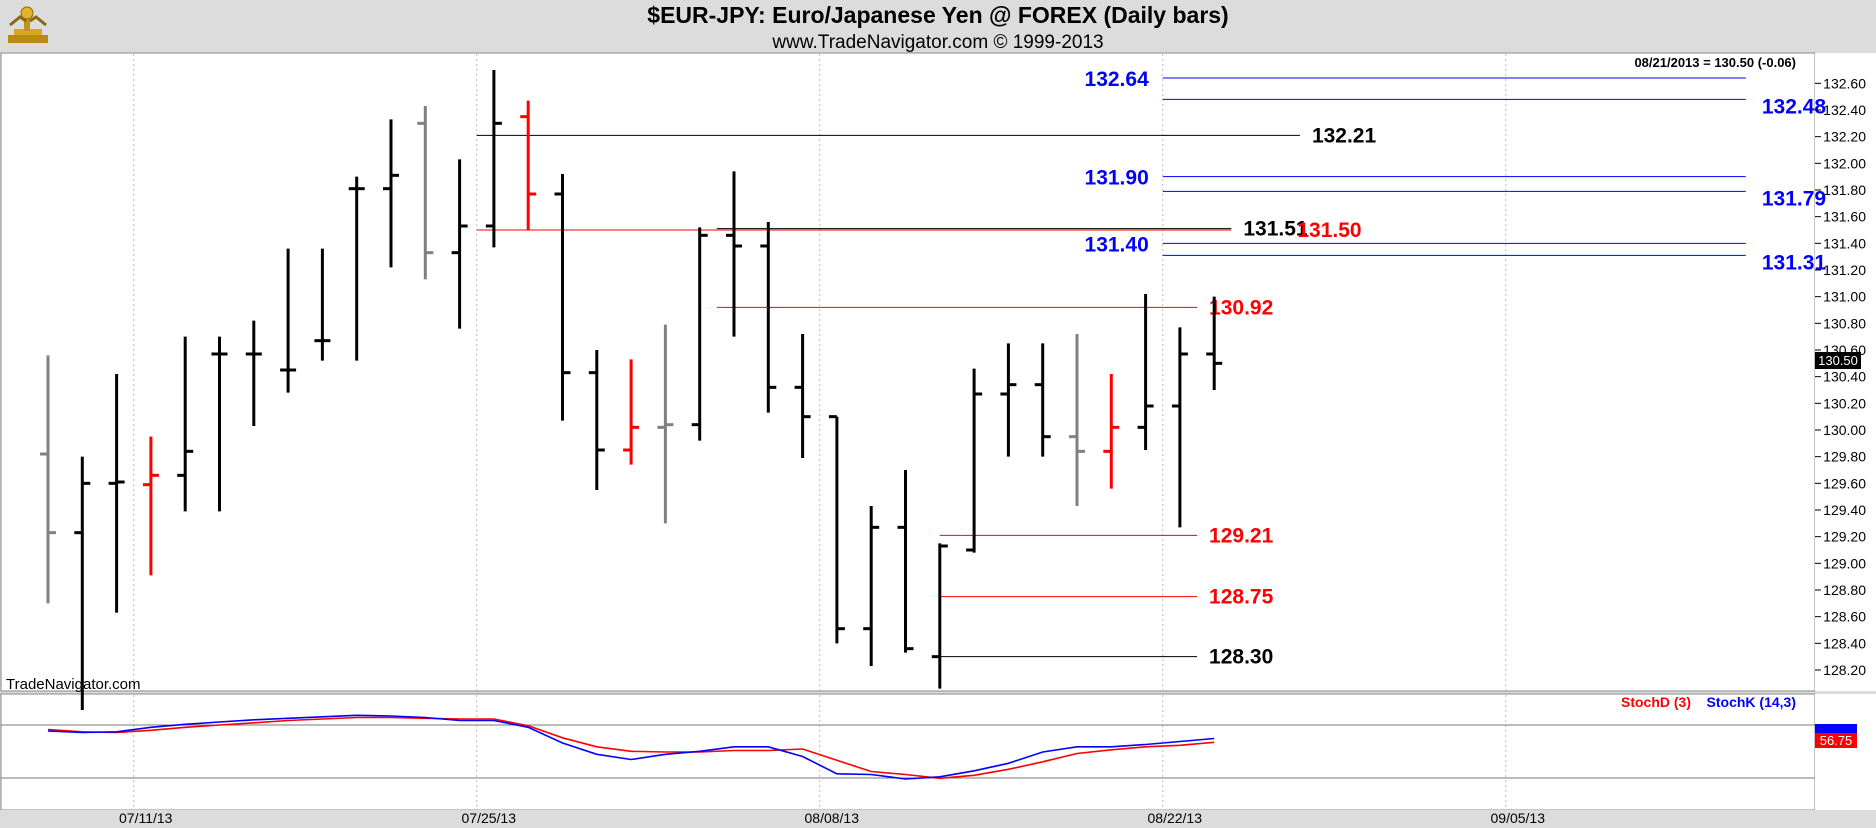  Describe the element at coordinates (1844, 403) in the screenshot. I see `y-tick-label: 130.20` at that location.